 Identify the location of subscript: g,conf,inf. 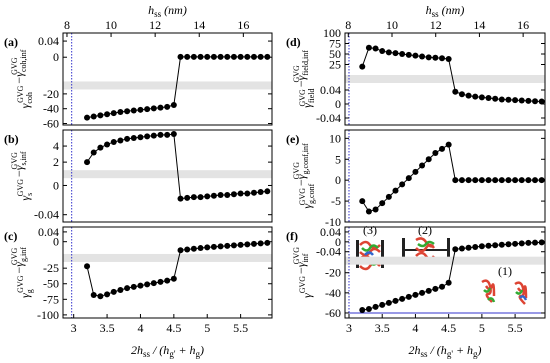
(305, 158).